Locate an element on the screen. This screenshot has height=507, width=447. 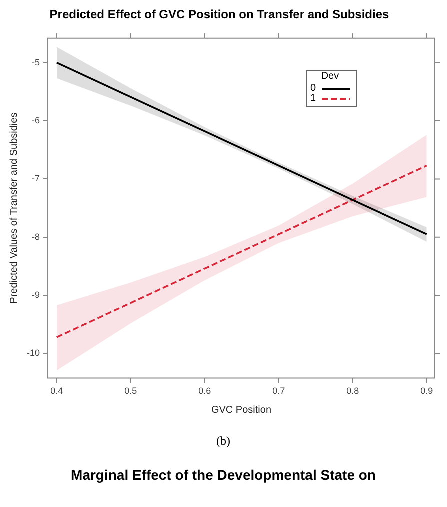
legend-label: 0 is located at coordinates (313, 88).